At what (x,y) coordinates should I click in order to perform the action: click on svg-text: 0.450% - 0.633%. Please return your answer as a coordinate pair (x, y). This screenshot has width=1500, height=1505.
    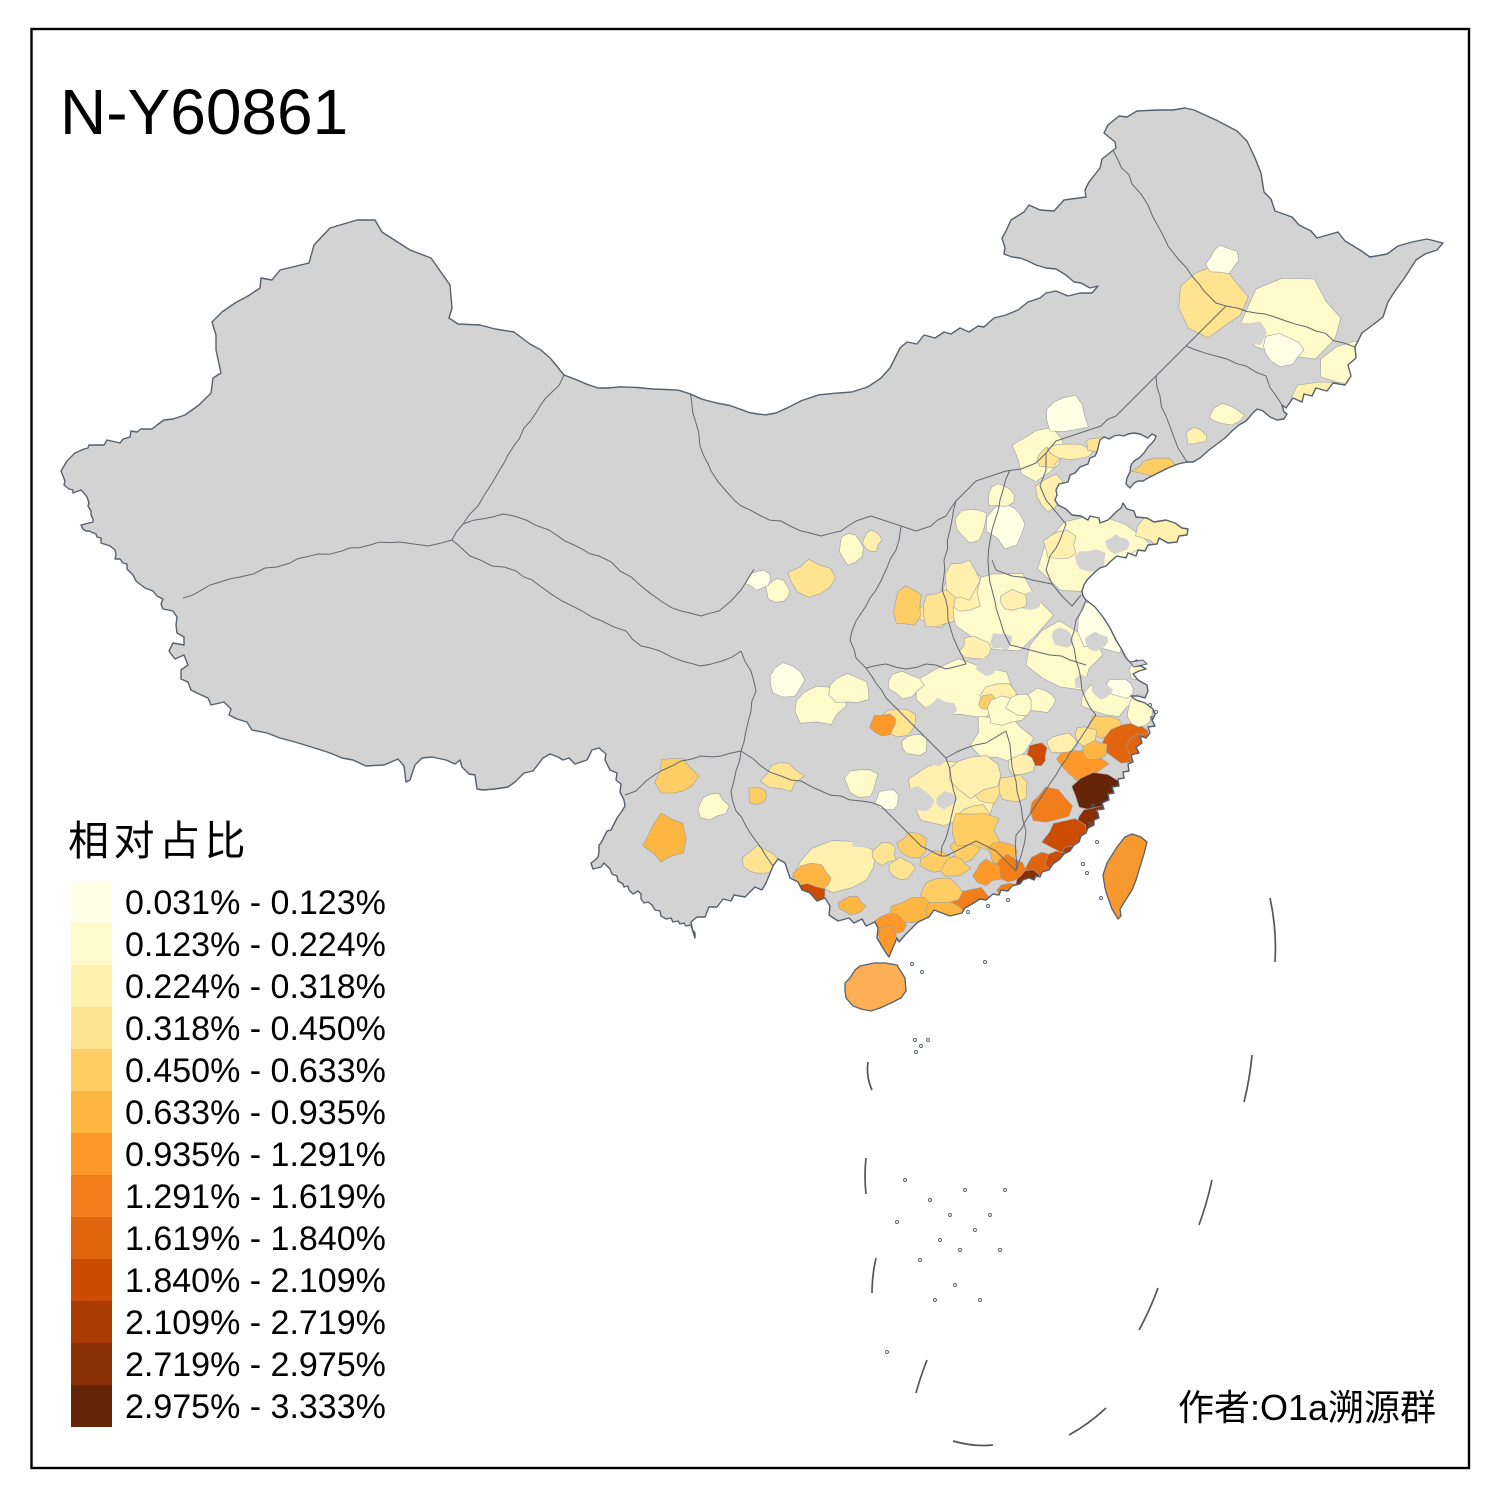
    Looking at the image, I should click on (255, 1071).